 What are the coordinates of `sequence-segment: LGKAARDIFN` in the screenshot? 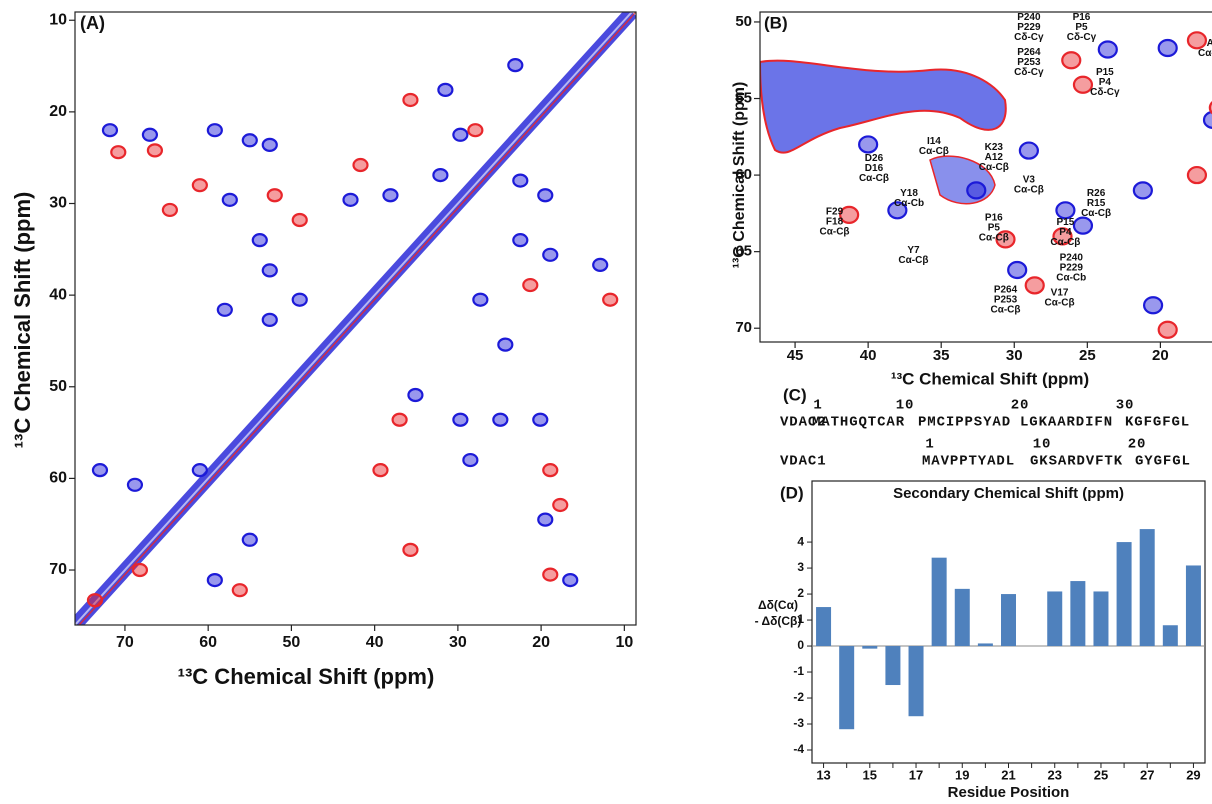 It's located at (1066, 423).